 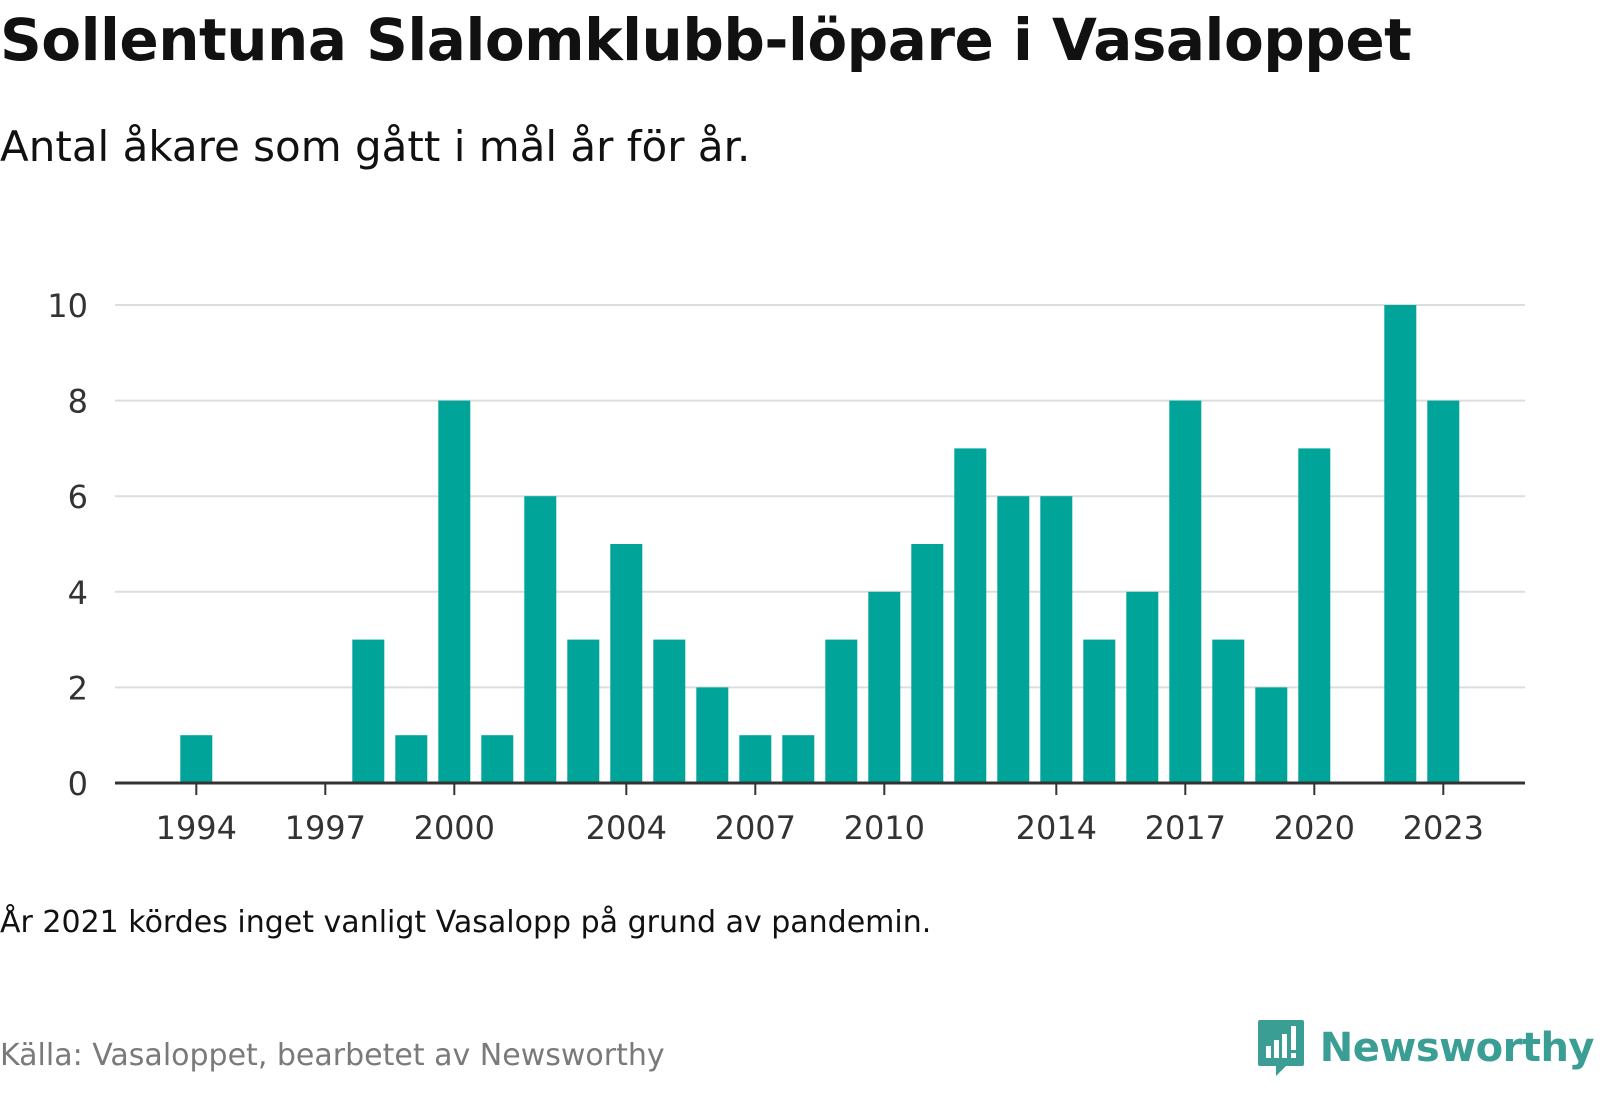 What do you see at coordinates (884, 828) in the screenshot?
I see `x-tick-label: 2010` at bounding box center [884, 828].